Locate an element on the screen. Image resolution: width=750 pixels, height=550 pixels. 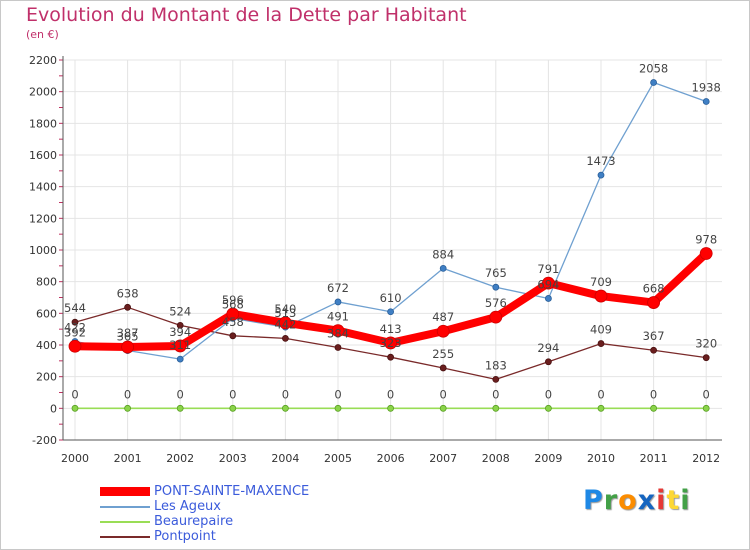
logo-letter: i is located at coordinates (685, 500).